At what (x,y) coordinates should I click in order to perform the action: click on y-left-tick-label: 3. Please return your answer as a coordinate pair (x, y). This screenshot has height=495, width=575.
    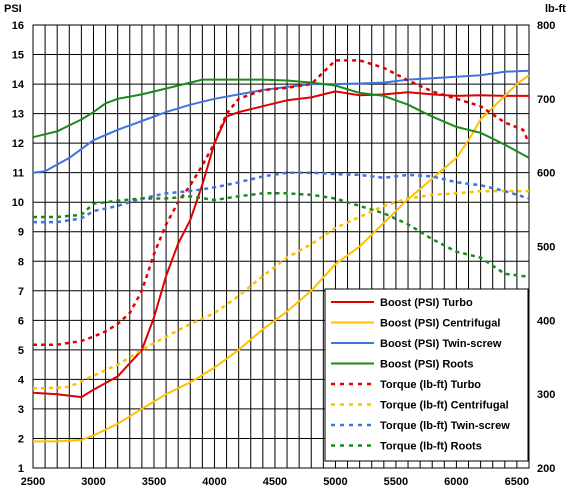
    Looking at the image, I should click on (21, 410).